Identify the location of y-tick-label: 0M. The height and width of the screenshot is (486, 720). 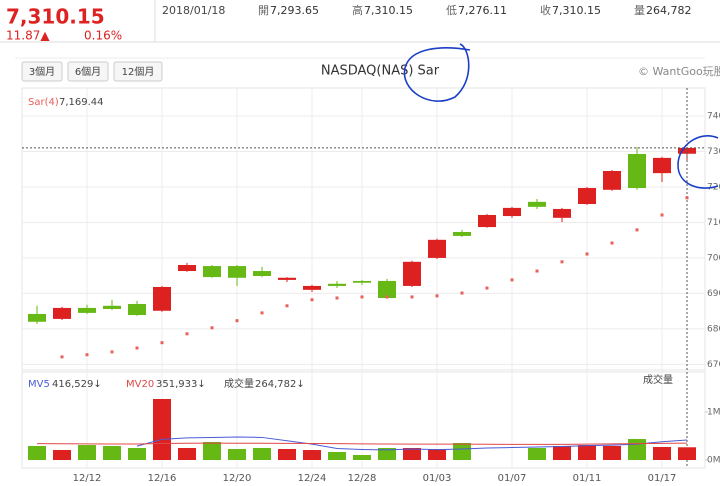
(713, 461).